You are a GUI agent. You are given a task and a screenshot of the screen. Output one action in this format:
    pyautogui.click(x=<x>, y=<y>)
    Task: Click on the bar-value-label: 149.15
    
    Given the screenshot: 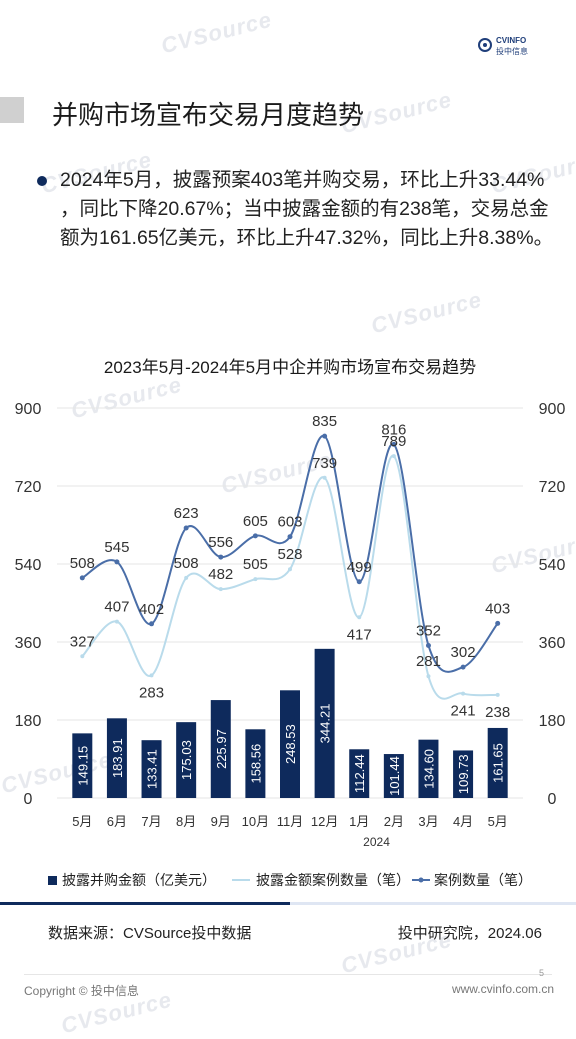 What is the action you would take?
    pyautogui.click(x=82, y=766)
    